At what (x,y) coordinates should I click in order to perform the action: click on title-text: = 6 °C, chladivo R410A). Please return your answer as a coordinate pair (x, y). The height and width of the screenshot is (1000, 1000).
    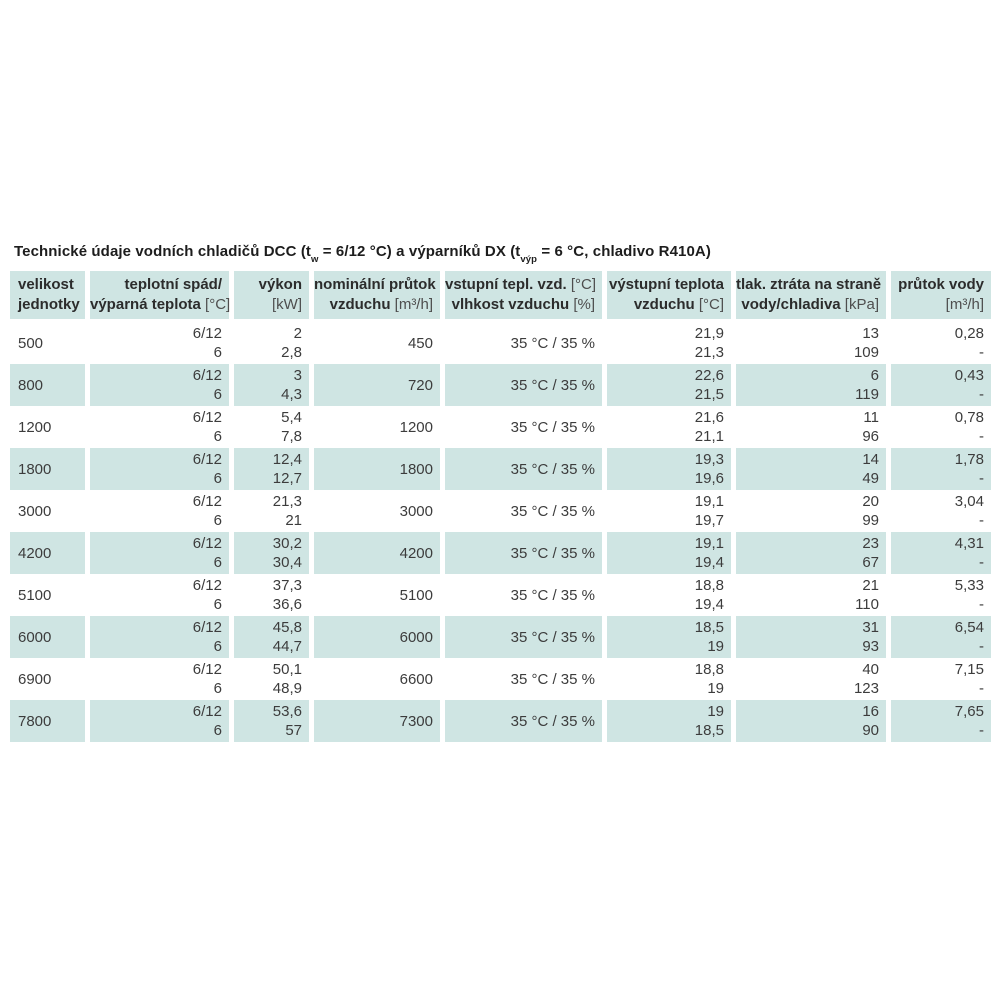
    Looking at the image, I should click on (624, 251).